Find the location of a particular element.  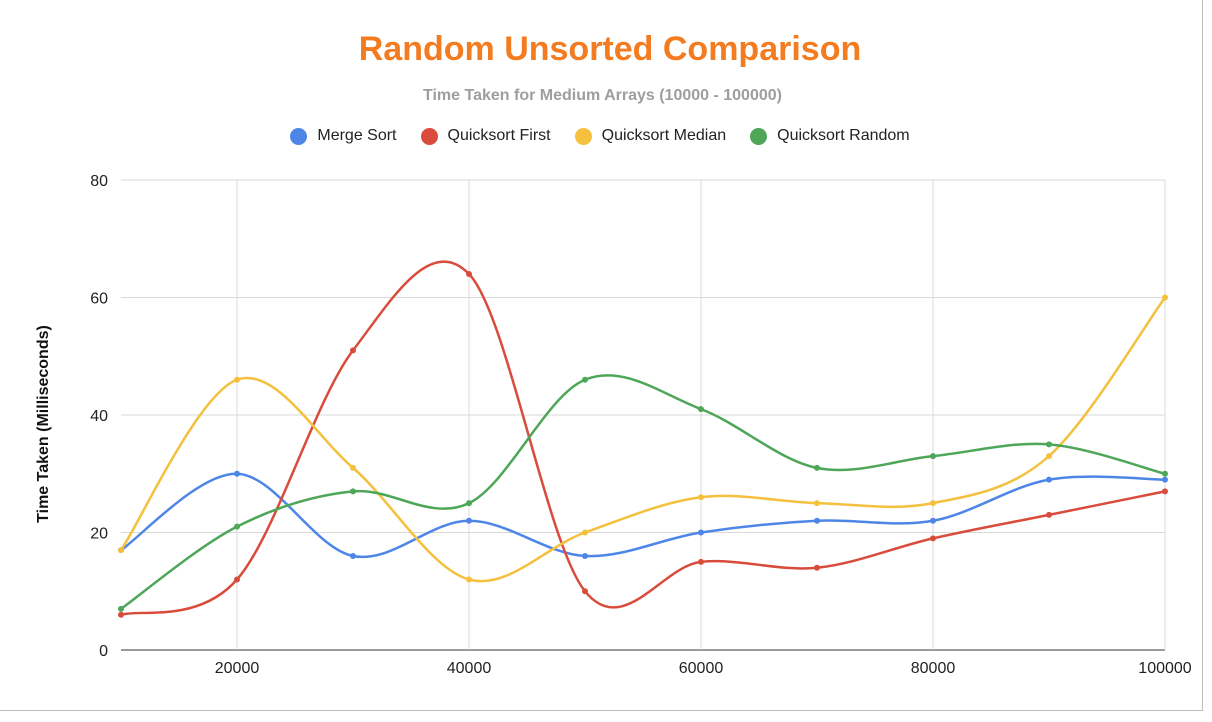

chart-title: Random Unsorted Comparison is located at coordinates (610, 49).